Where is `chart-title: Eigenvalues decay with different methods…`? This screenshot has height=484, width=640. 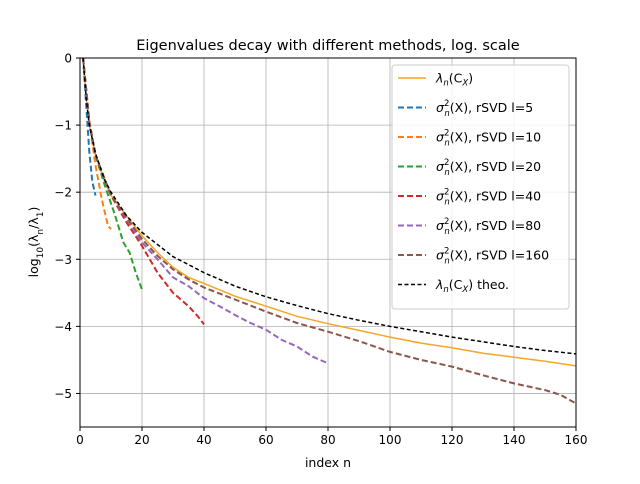
chart-title: Eigenvalues decay with different methods… is located at coordinates (328, 46).